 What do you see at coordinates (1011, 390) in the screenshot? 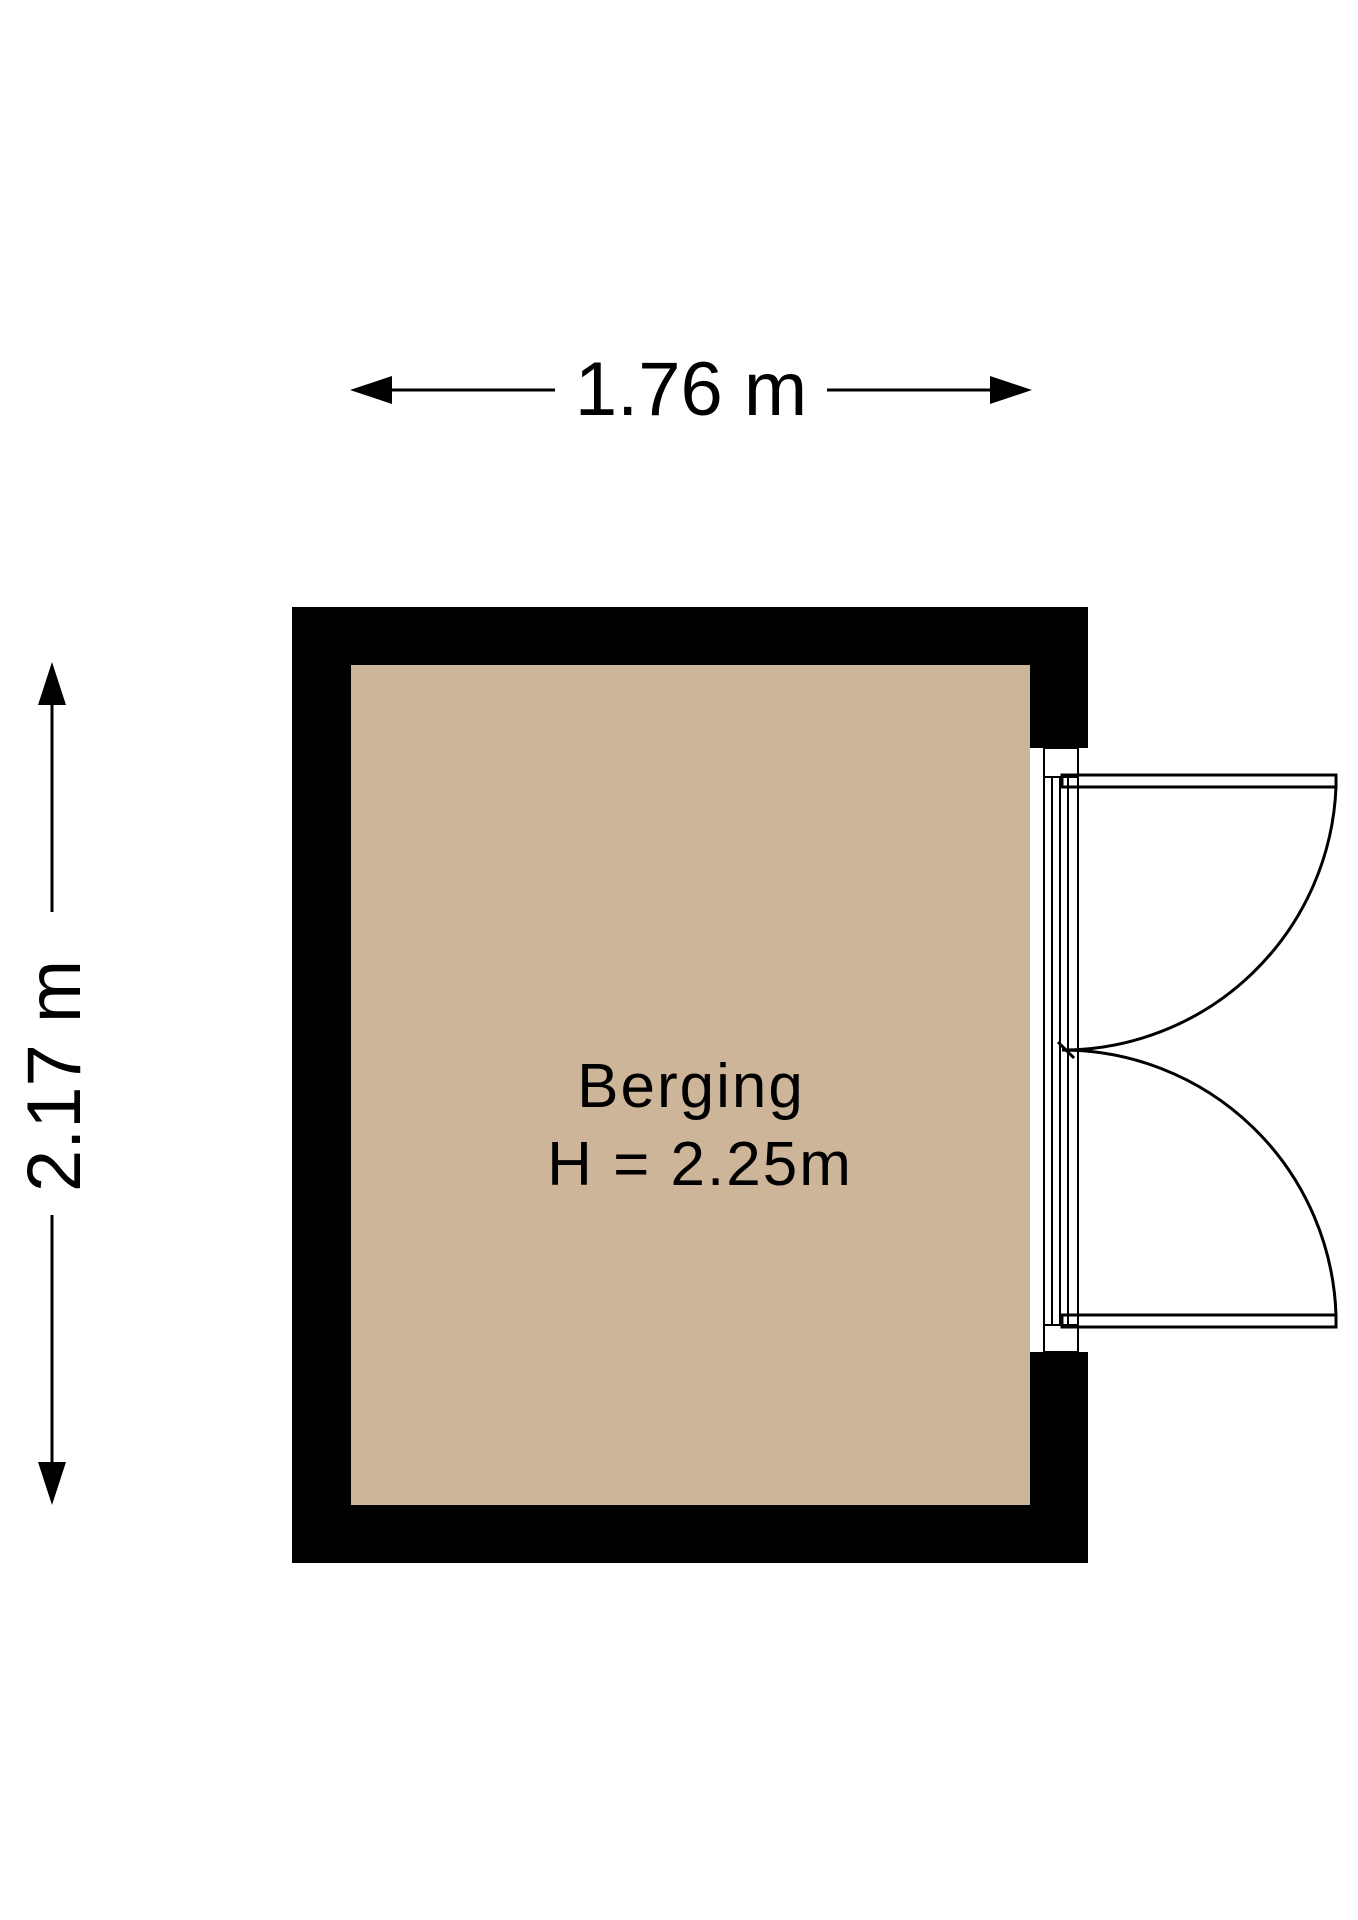
I see `width-arrow-right` at bounding box center [1011, 390].